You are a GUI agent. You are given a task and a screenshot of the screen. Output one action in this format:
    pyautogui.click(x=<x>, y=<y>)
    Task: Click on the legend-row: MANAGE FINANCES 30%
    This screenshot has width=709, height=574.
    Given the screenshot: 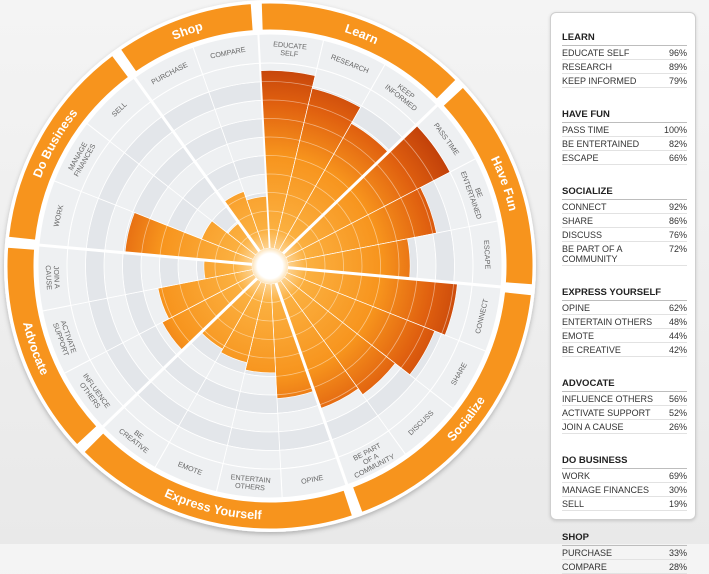 What is the action you would take?
    pyautogui.click(x=624, y=490)
    